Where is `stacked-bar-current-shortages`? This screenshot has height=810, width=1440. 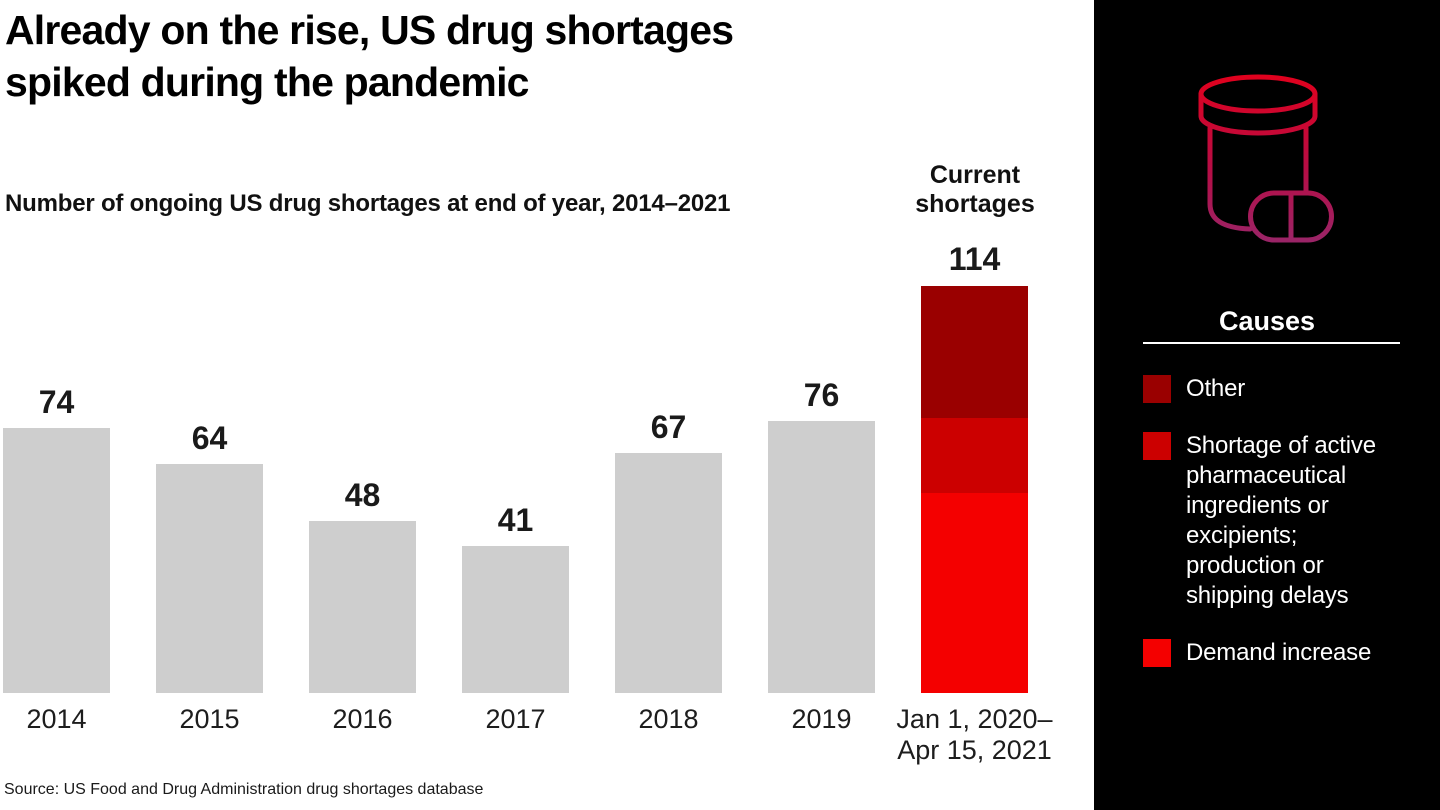 stacked-bar-current-shortages is located at coordinates (974, 489).